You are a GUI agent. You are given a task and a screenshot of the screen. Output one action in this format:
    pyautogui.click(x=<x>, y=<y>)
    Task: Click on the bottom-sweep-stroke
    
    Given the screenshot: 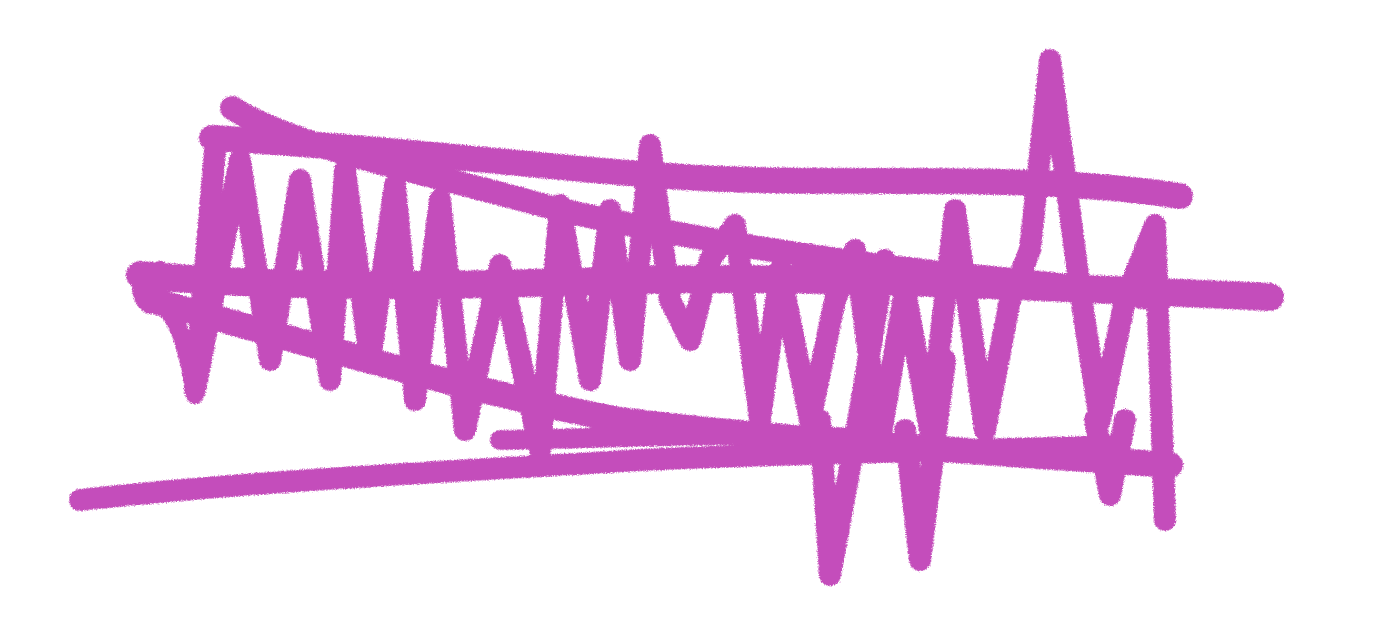 What is the action you would take?
    pyautogui.click(x=600, y=473)
    